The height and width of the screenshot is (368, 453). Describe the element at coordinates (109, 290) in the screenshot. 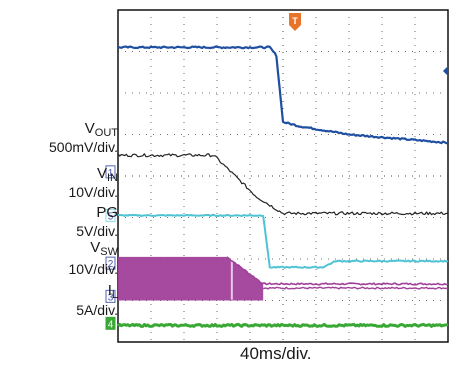

I see `il-label-main: I` at that location.